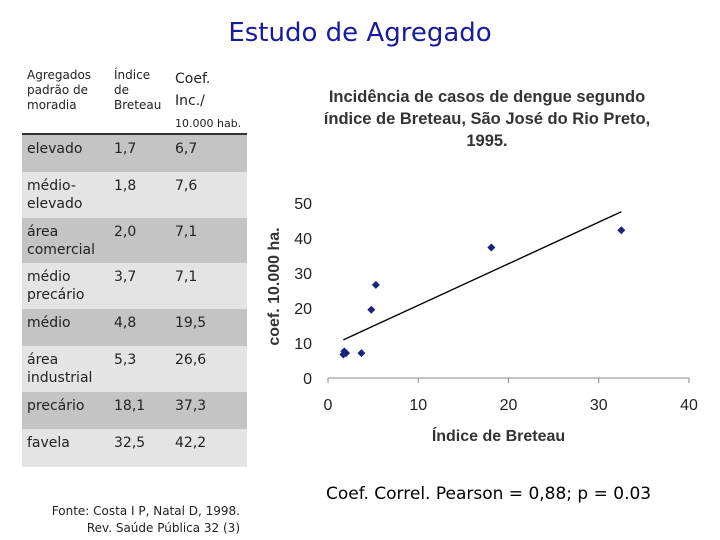 The width and height of the screenshot is (720, 540). I want to click on cell-agregado: médio precário, so click(65, 286).